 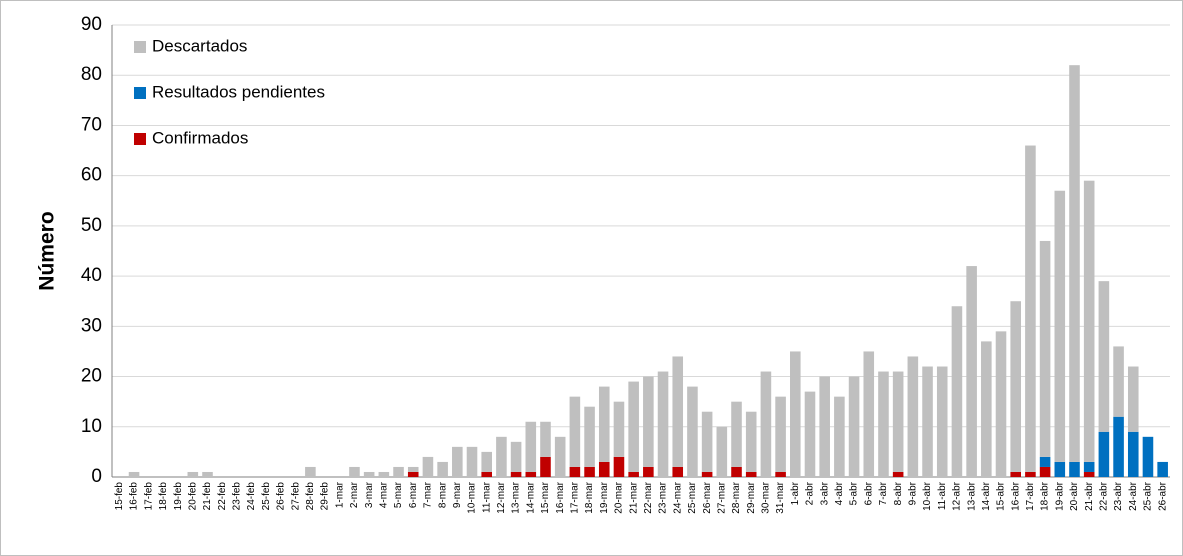 What do you see at coordinates (91, 175) in the screenshot?
I see `y-tick-label: 60` at bounding box center [91, 175].